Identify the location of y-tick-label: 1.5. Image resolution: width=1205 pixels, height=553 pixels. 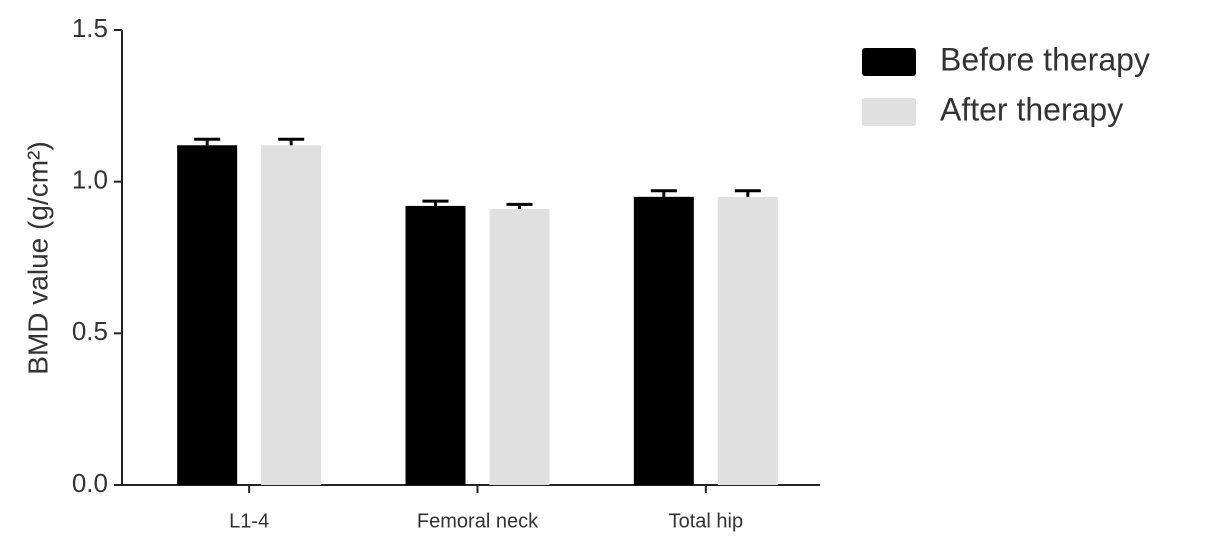
(90, 28).